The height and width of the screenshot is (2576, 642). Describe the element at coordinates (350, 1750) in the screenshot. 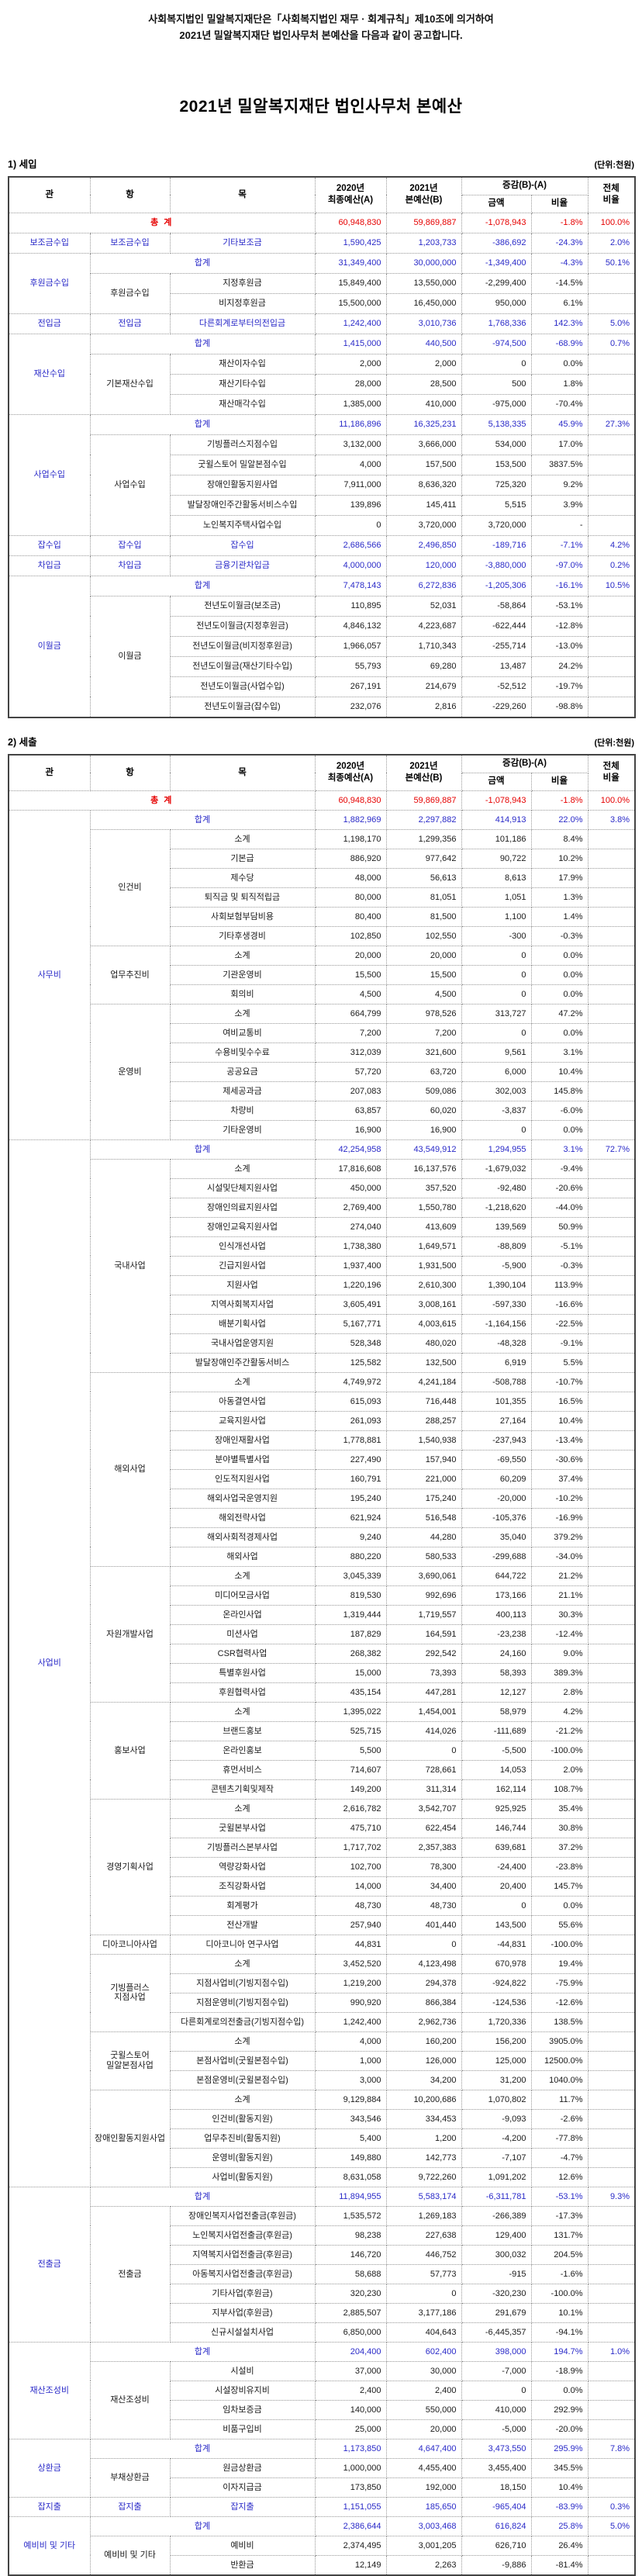

I see `budget-2020-cell: 5,500` at that location.